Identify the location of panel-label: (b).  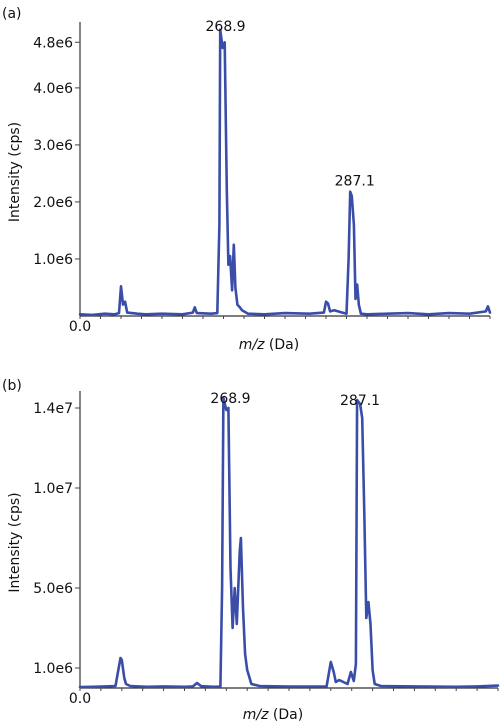
(12, 386).